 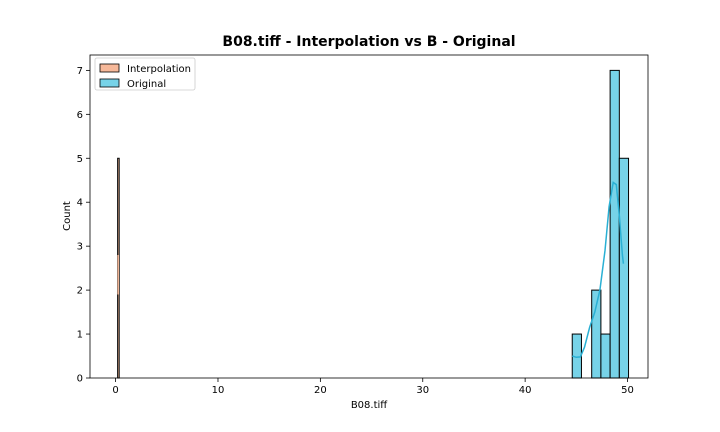 I want to click on legend-box, so click(x=145, y=74).